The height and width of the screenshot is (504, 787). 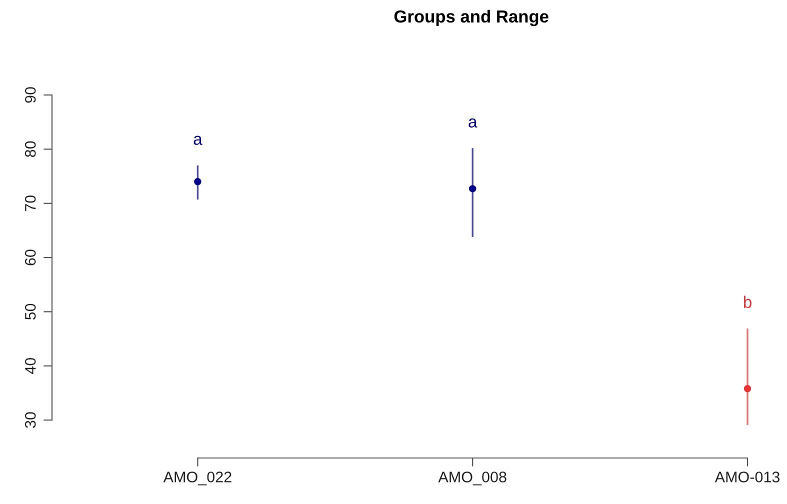 I want to click on y-tick-label: 50, so click(x=30, y=312).